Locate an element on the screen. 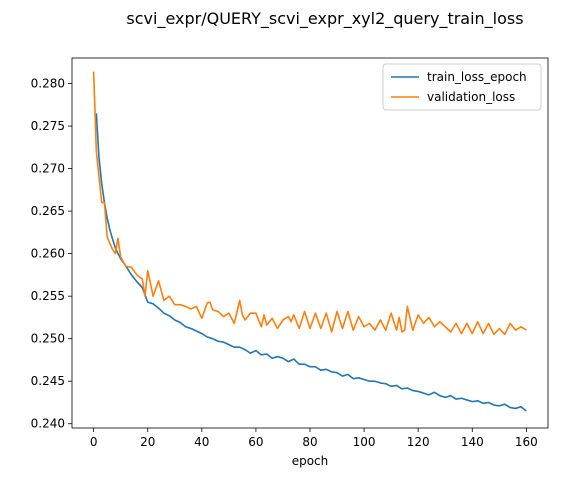  y-tick-label: 0.270 is located at coordinates (48, 169).